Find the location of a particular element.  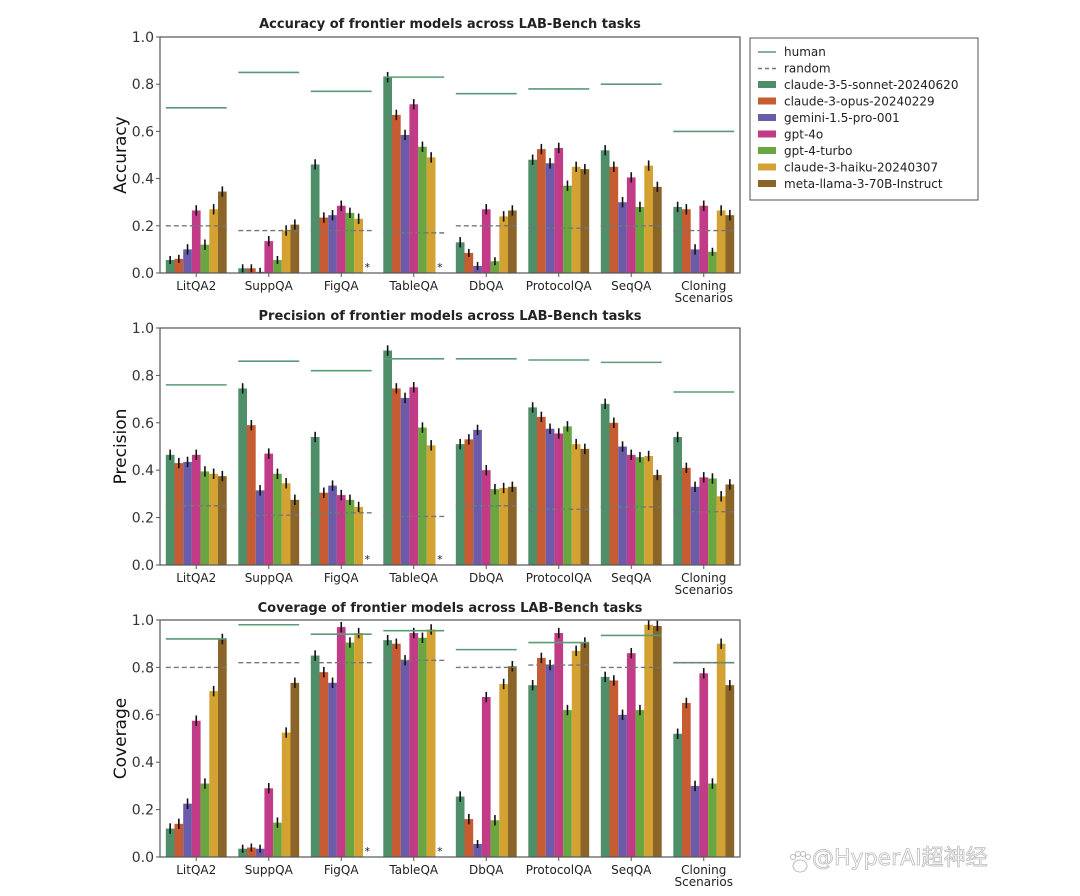

y-tick-label: 0.6 is located at coordinates (143, 424).